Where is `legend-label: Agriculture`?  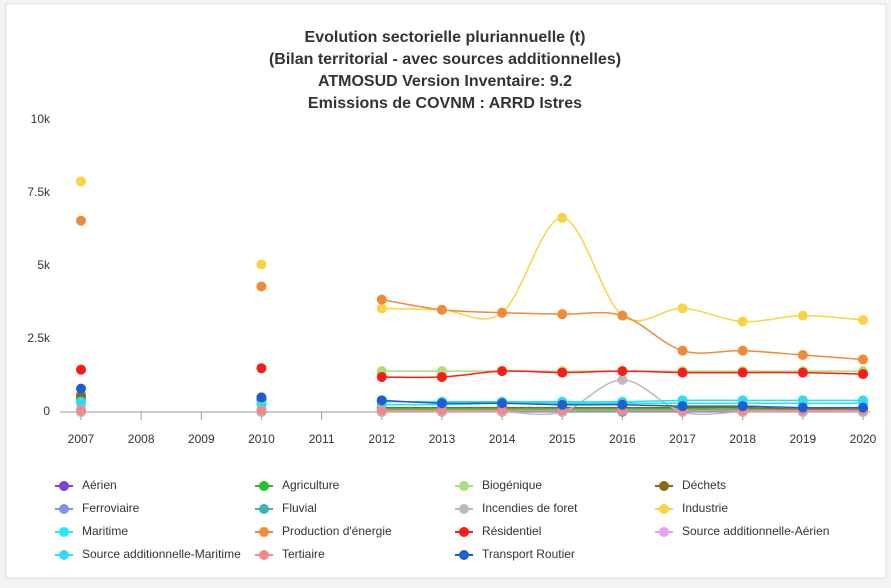
legend-label: Agriculture is located at coordinates (311, 485).